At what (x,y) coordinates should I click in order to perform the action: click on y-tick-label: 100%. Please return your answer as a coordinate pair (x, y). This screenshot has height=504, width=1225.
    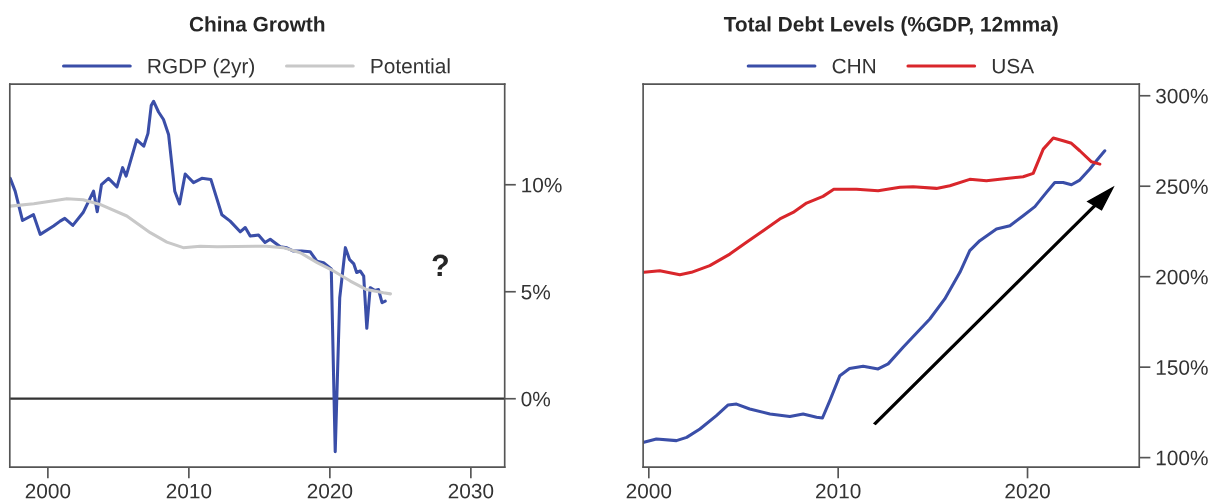
    Looking at the image, I should click on (1182, 458).